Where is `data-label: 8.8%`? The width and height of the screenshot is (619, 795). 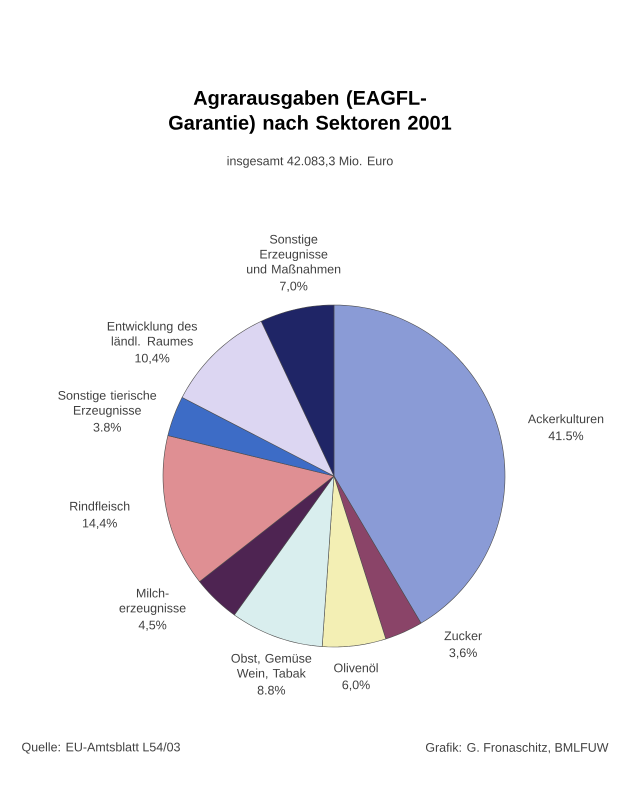
data-label: 8.8% is located at coordinates (271, 690).